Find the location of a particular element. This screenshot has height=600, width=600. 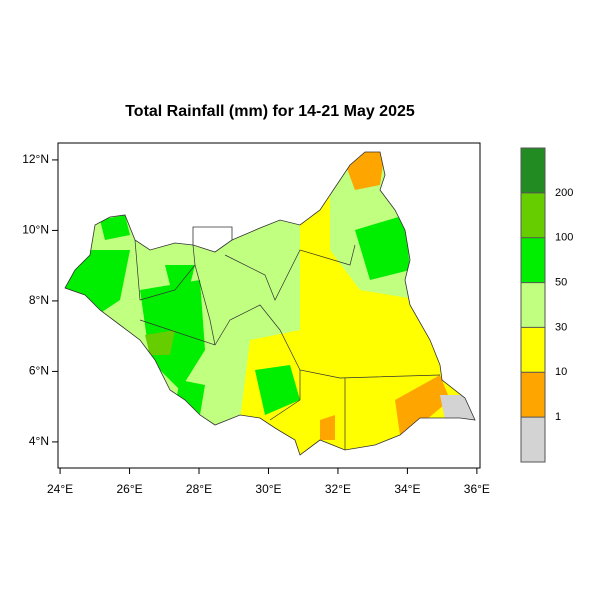

x-tick-label: 36°E is located at coordinates (477, 489).